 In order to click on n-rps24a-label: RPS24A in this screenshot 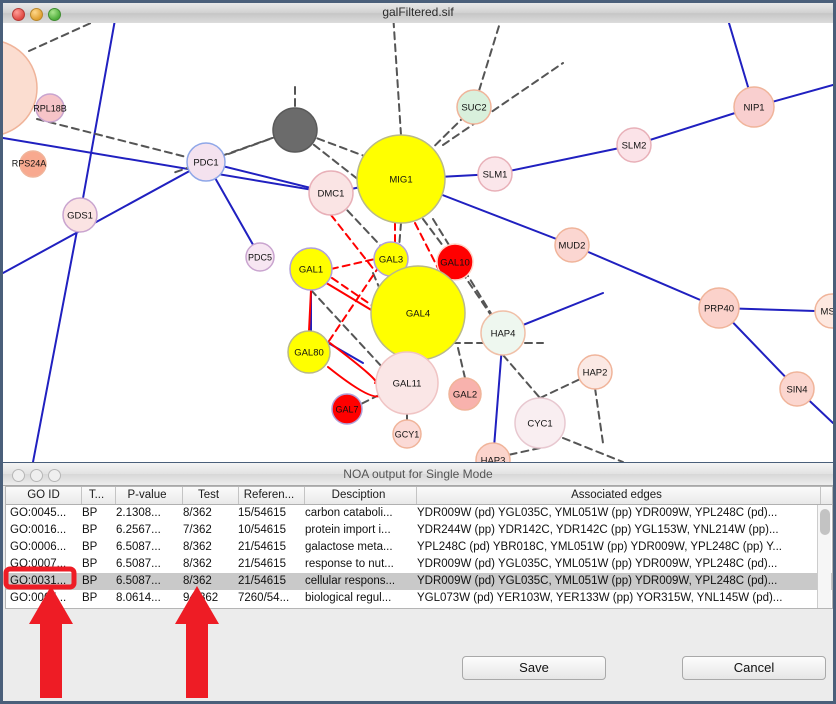, I will do `click(29, 164)`.